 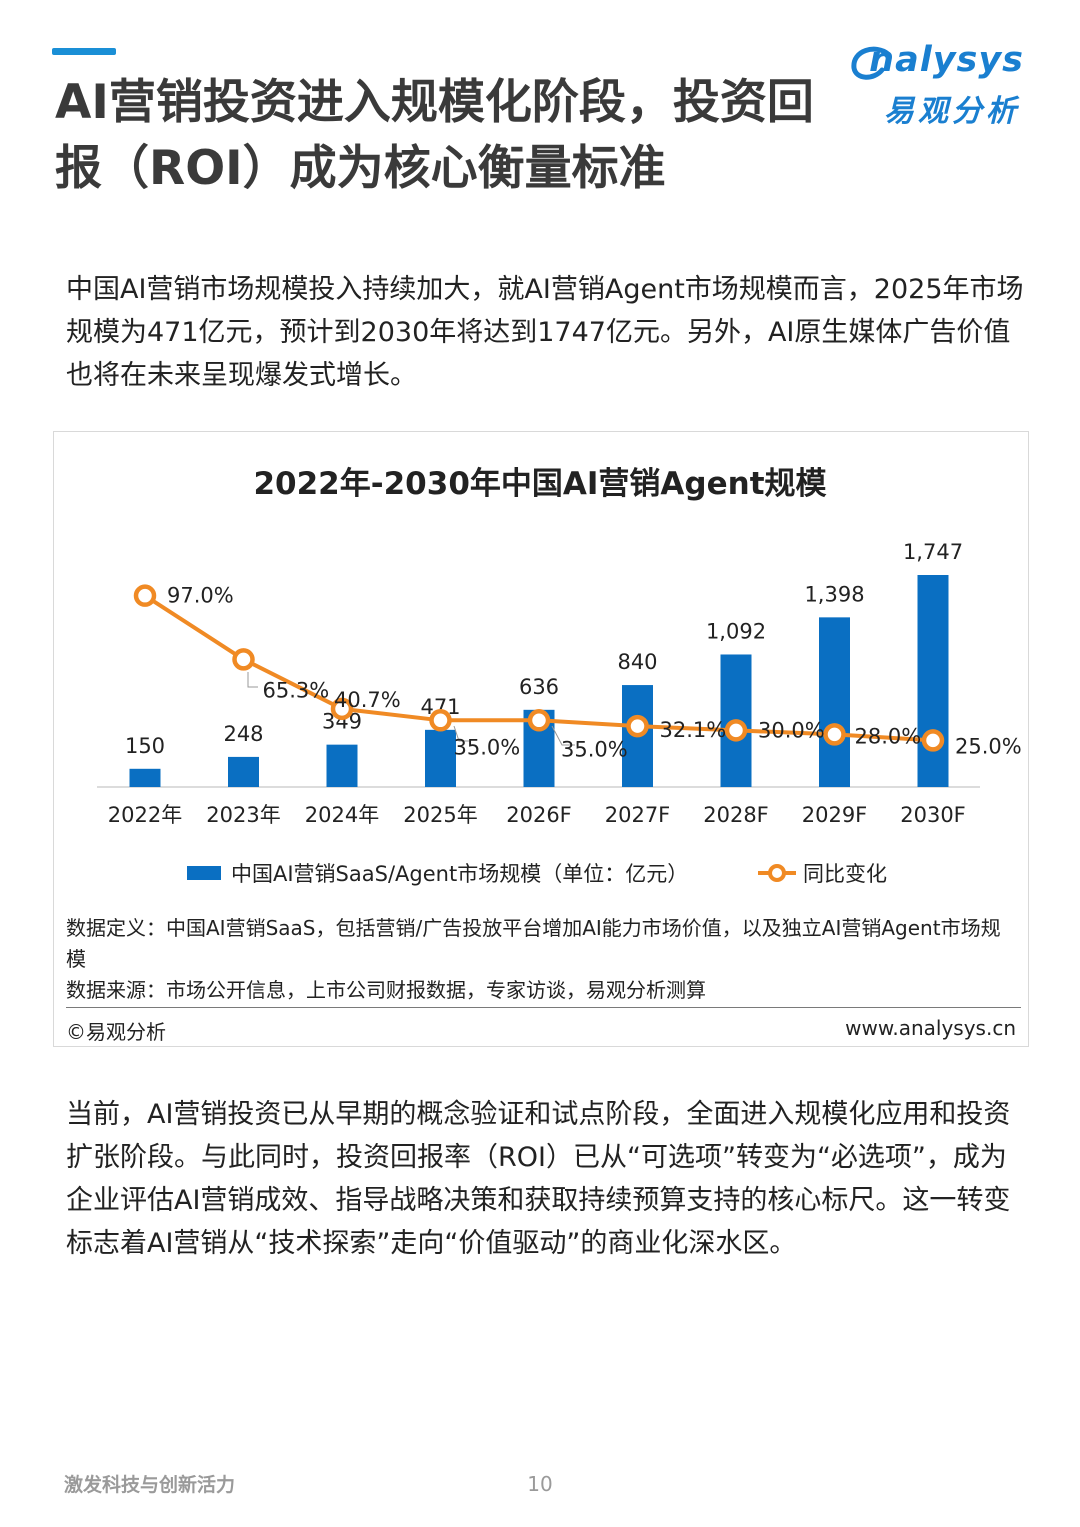 I want to click on legend-item-line: 同比变化, so click(x=822, y=873).